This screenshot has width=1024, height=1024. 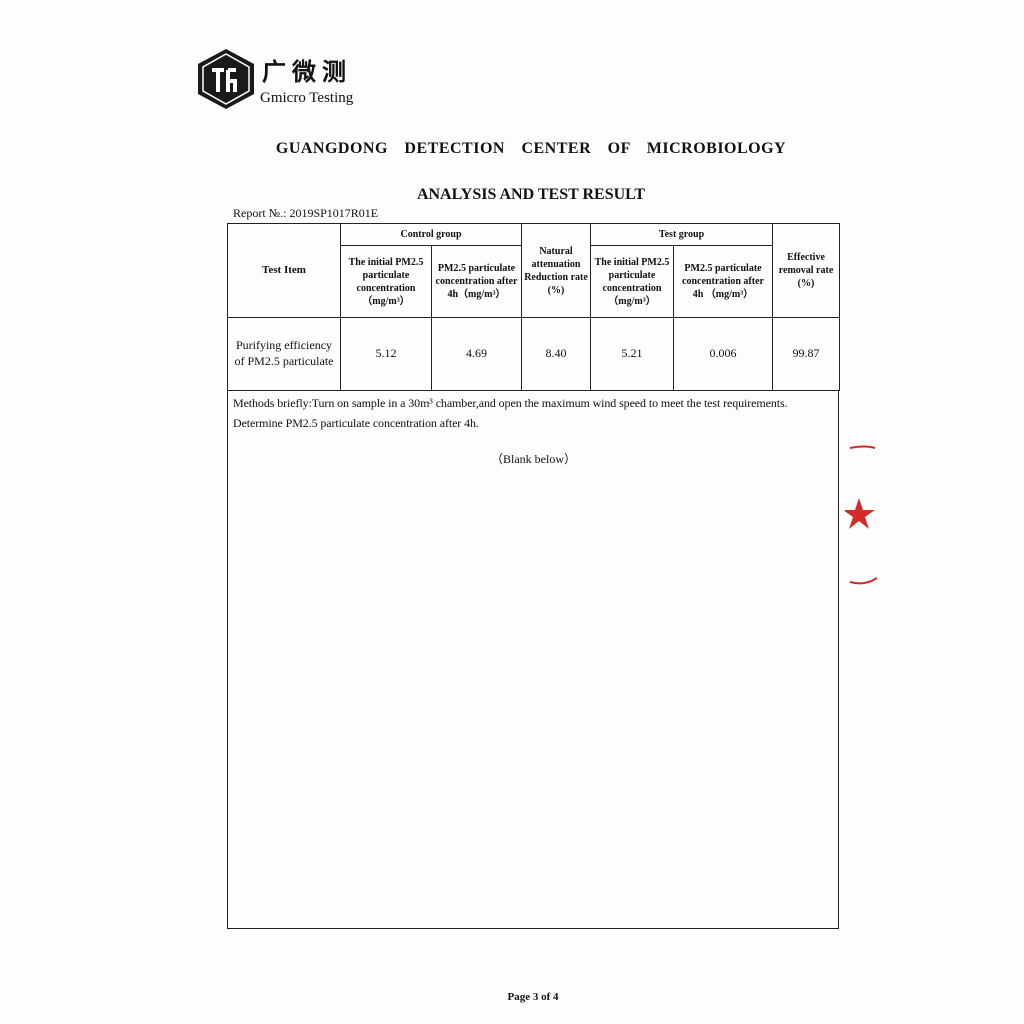 I want to click on header-test-group: Test group, so click(x=681, y=234).